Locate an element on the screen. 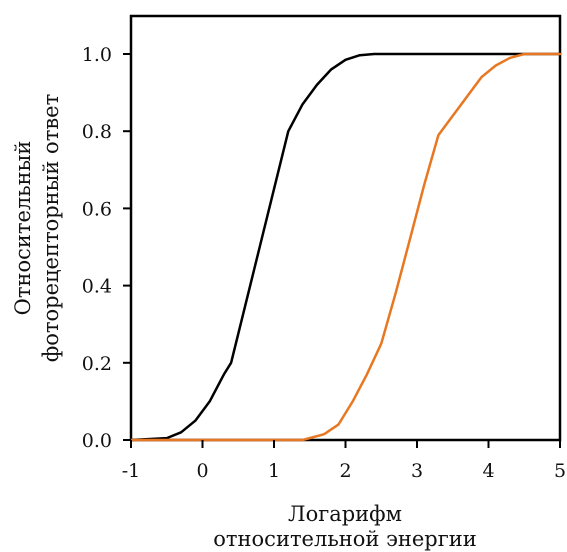 Image resolution: width=567 pixels, height=552 pixels. x-axis-title-line-2: относительной энергии is located at coordinates (344, 539).